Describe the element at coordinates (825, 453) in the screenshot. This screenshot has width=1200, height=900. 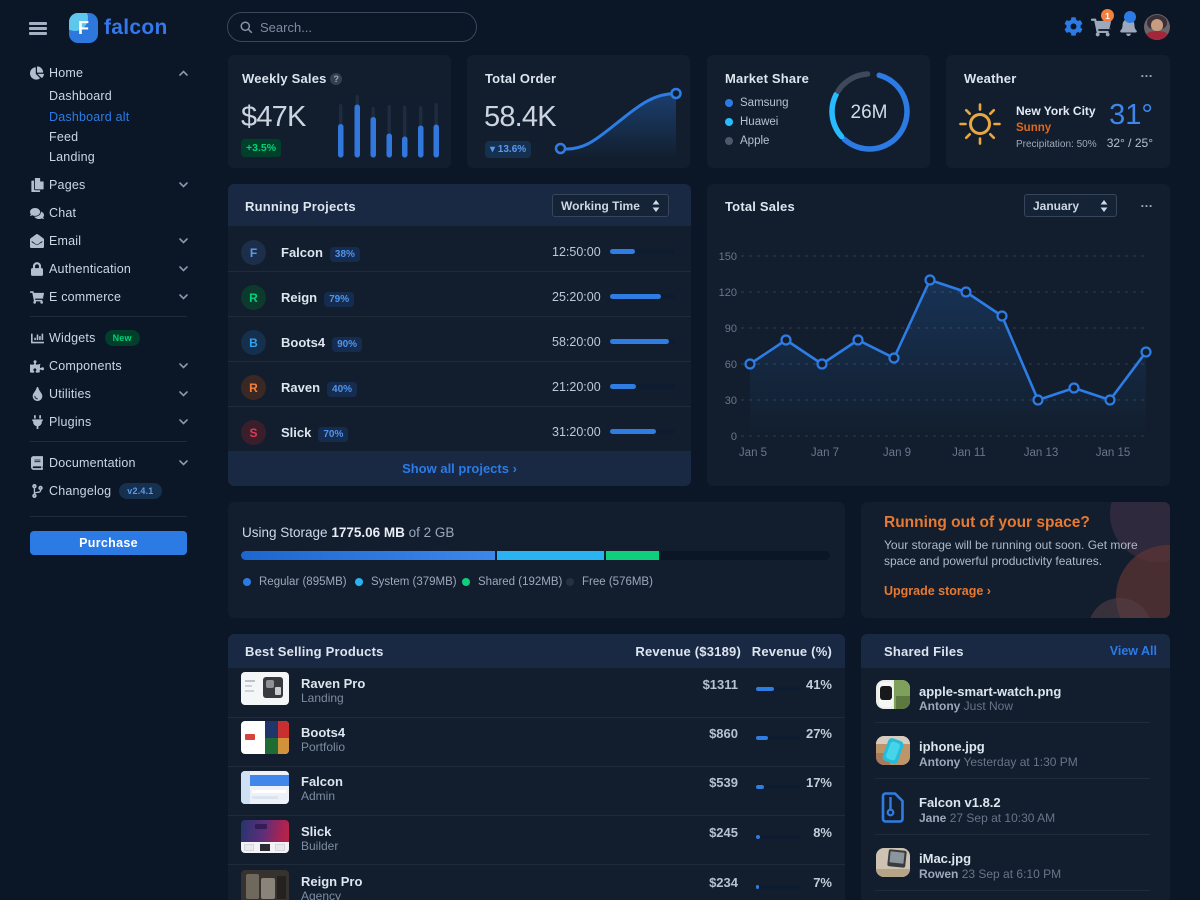
I see `svg-text: Jan 7` at that location.